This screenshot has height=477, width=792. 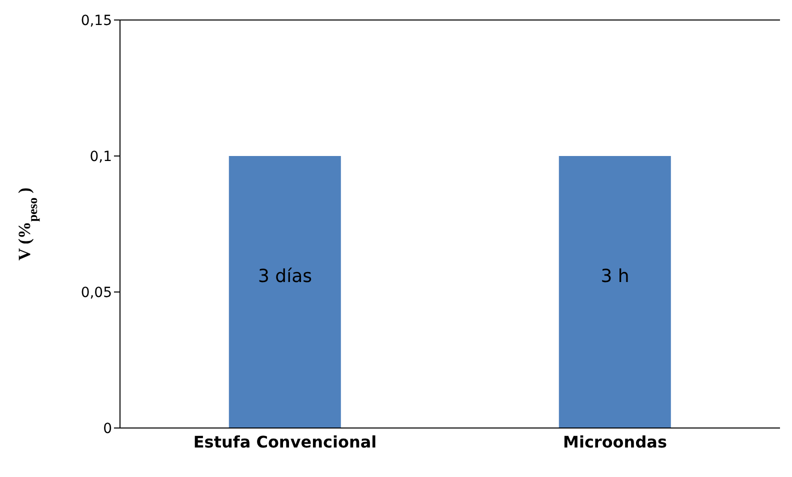 I want to click on y-tick-label: 0,05, so click(x=96, y=292).